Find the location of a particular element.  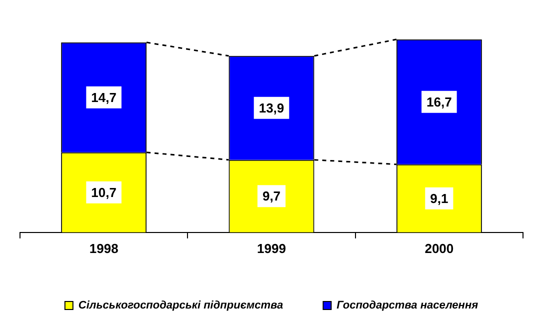

data-label: 9,7 is located at coordinates (271, 196).